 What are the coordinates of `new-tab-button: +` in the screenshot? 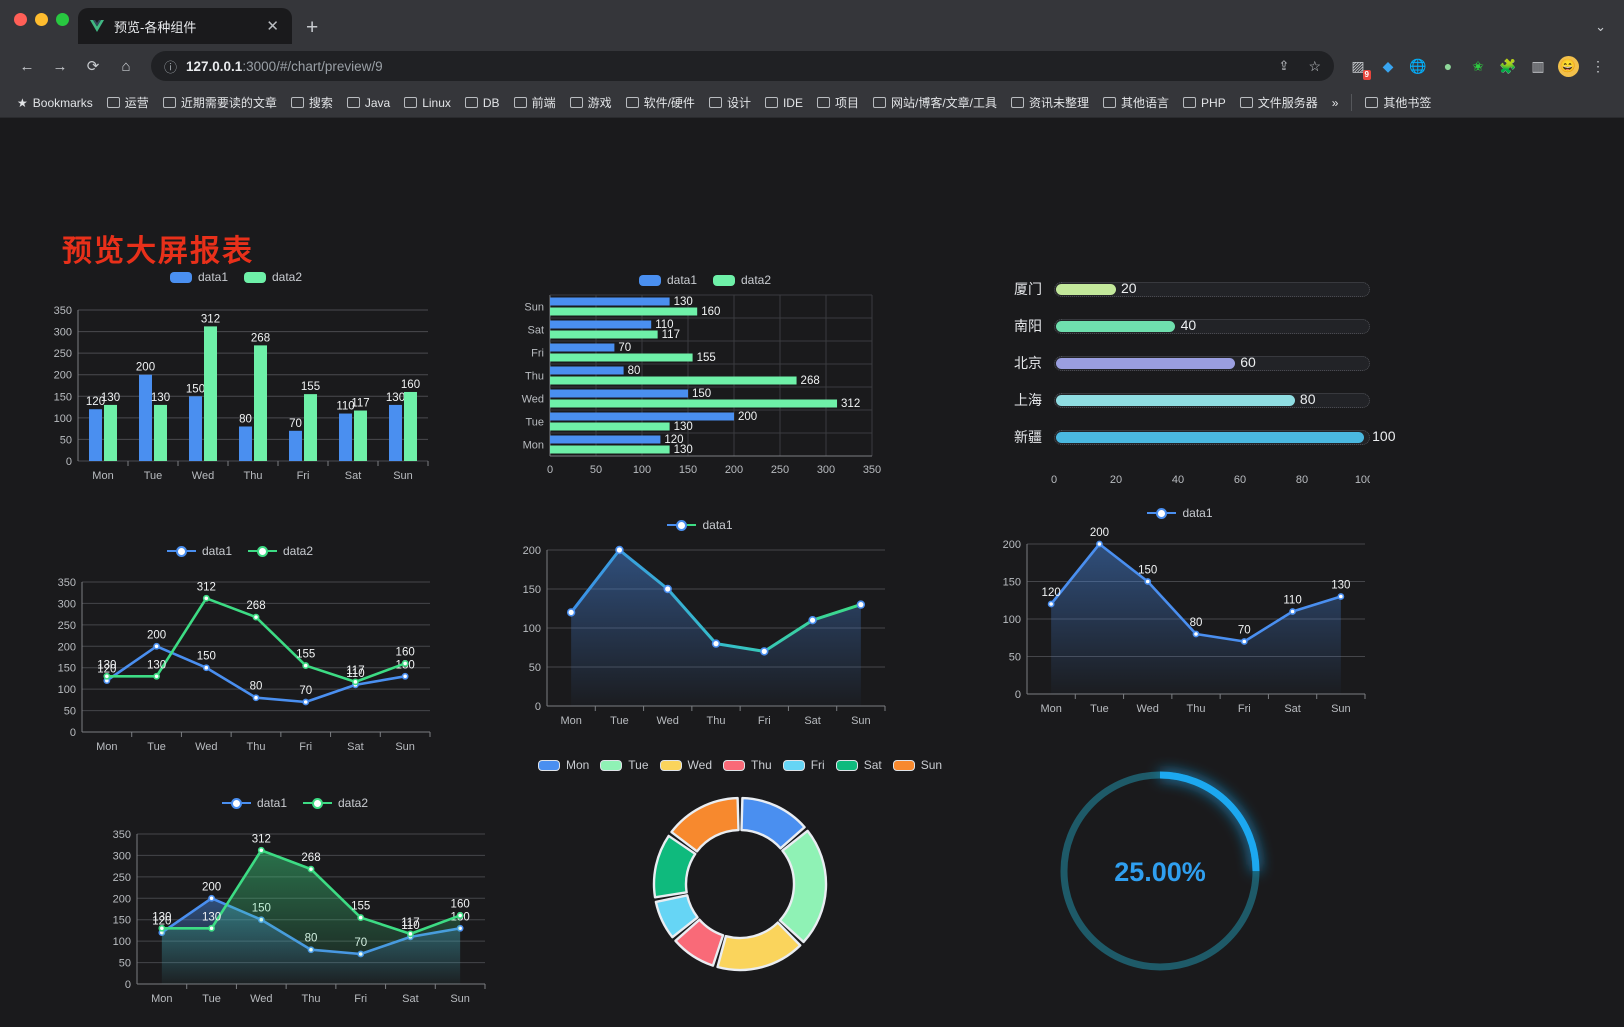 It's located at (312, 27).